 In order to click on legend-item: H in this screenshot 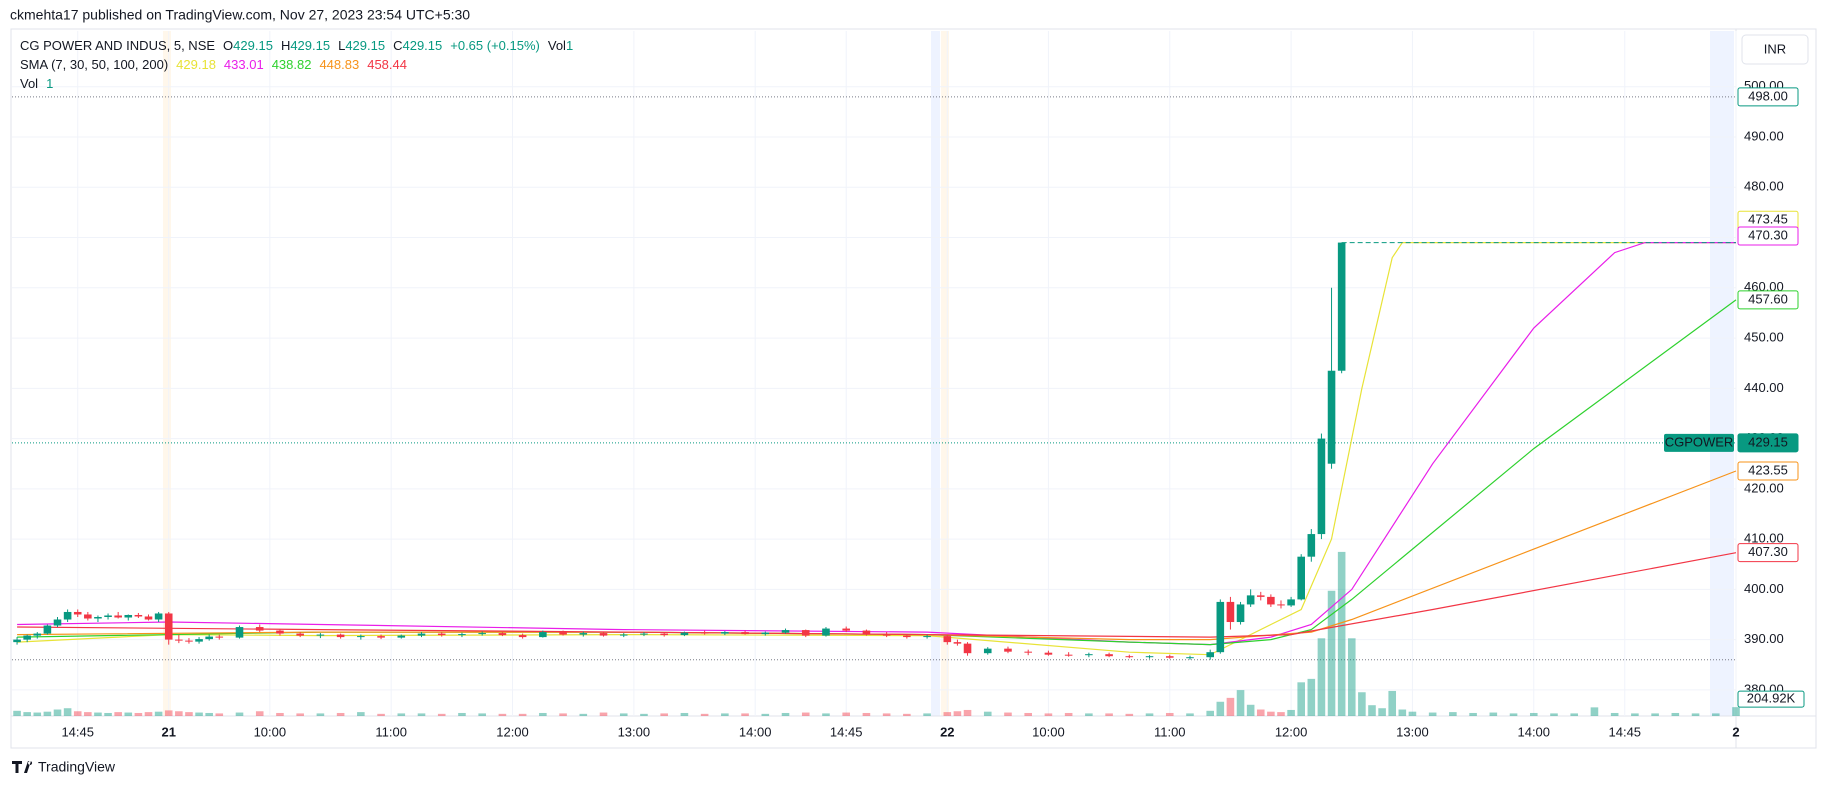, I will do `click(285, 45)`.